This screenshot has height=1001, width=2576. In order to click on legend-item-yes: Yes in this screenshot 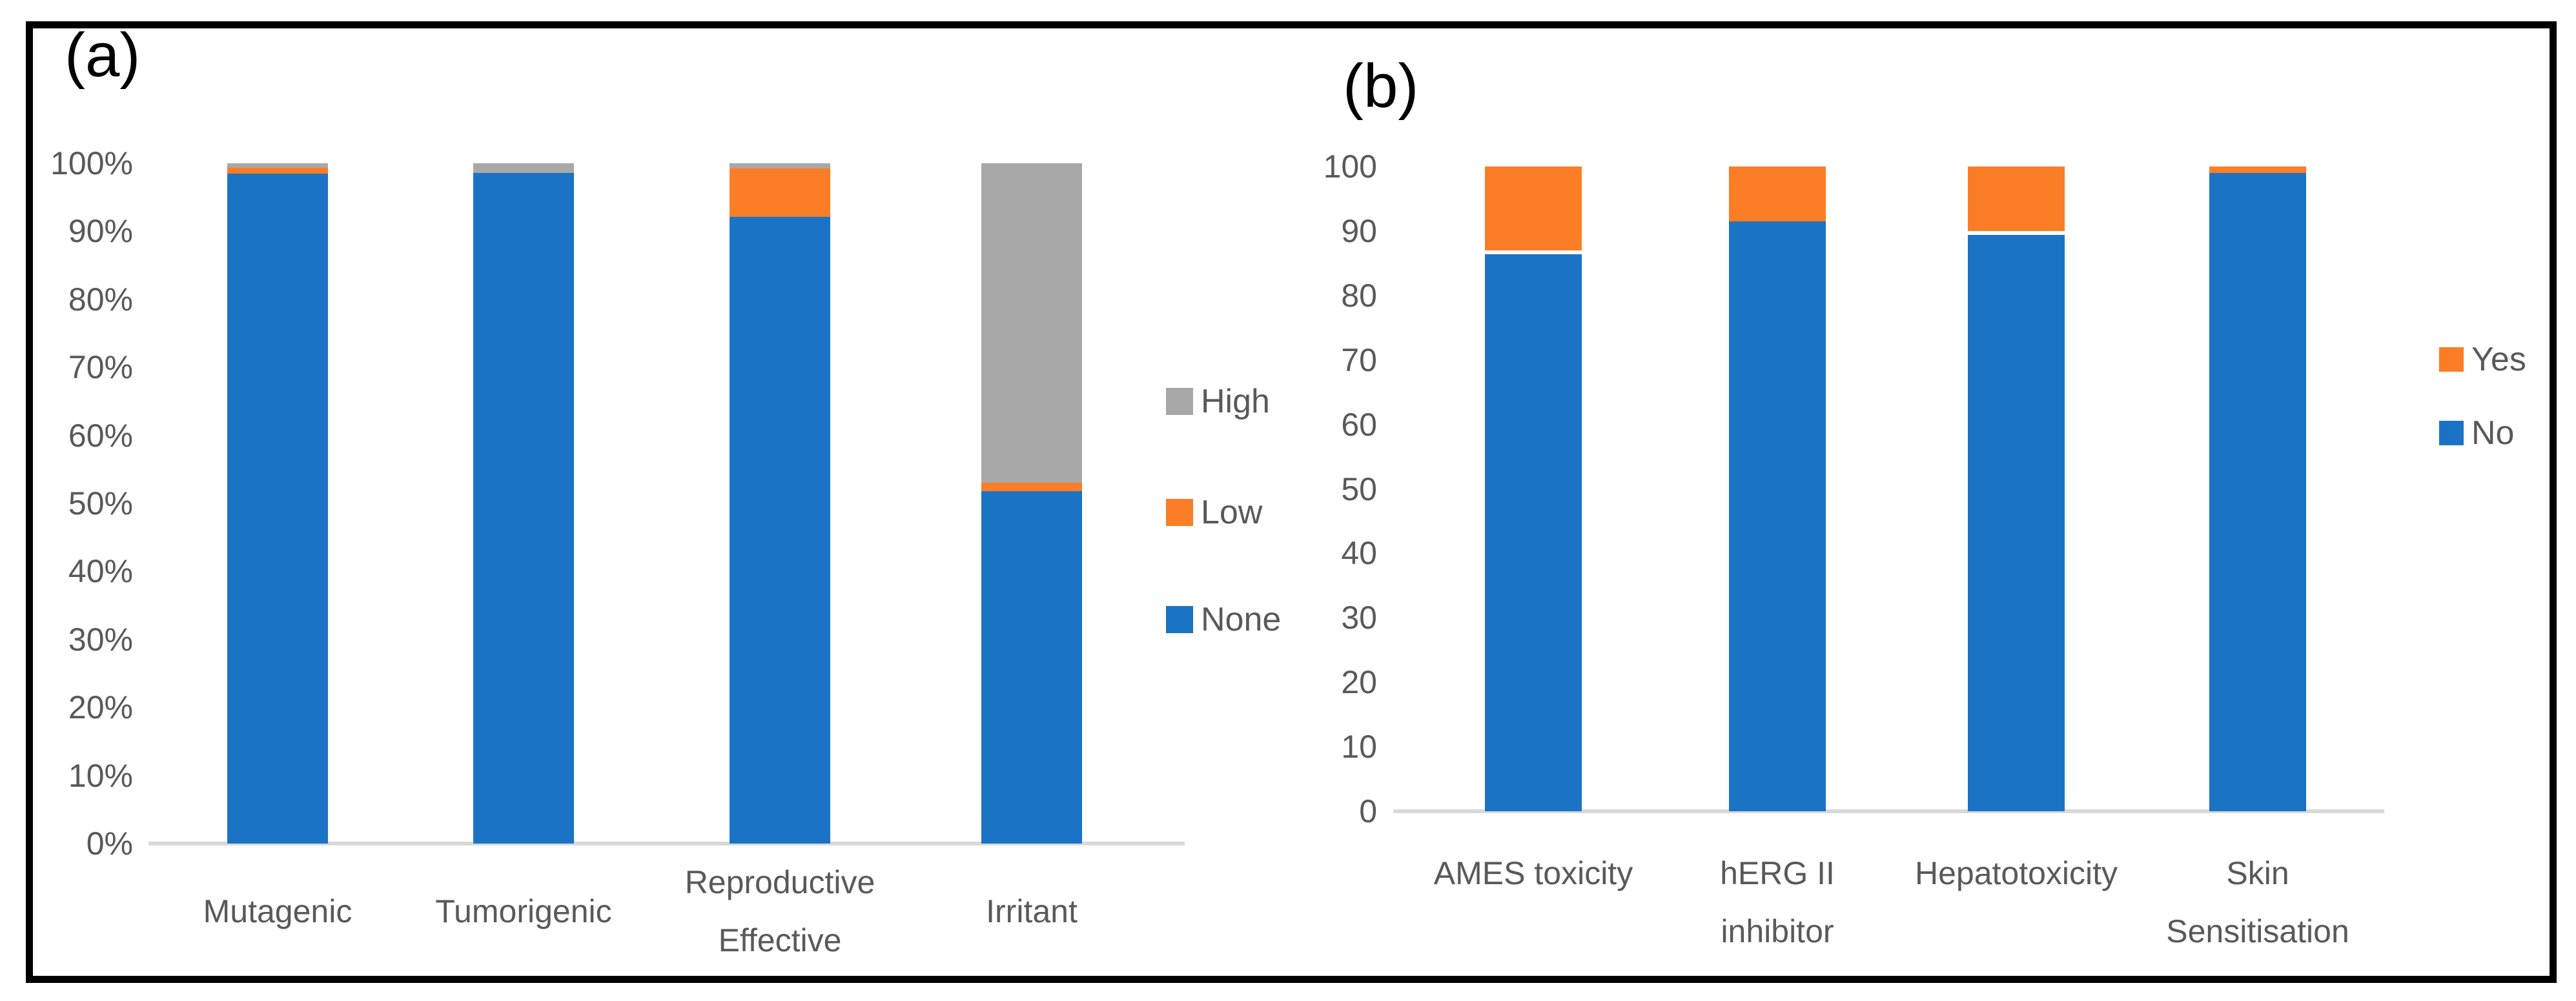, I will do `click(2483, 360)`.